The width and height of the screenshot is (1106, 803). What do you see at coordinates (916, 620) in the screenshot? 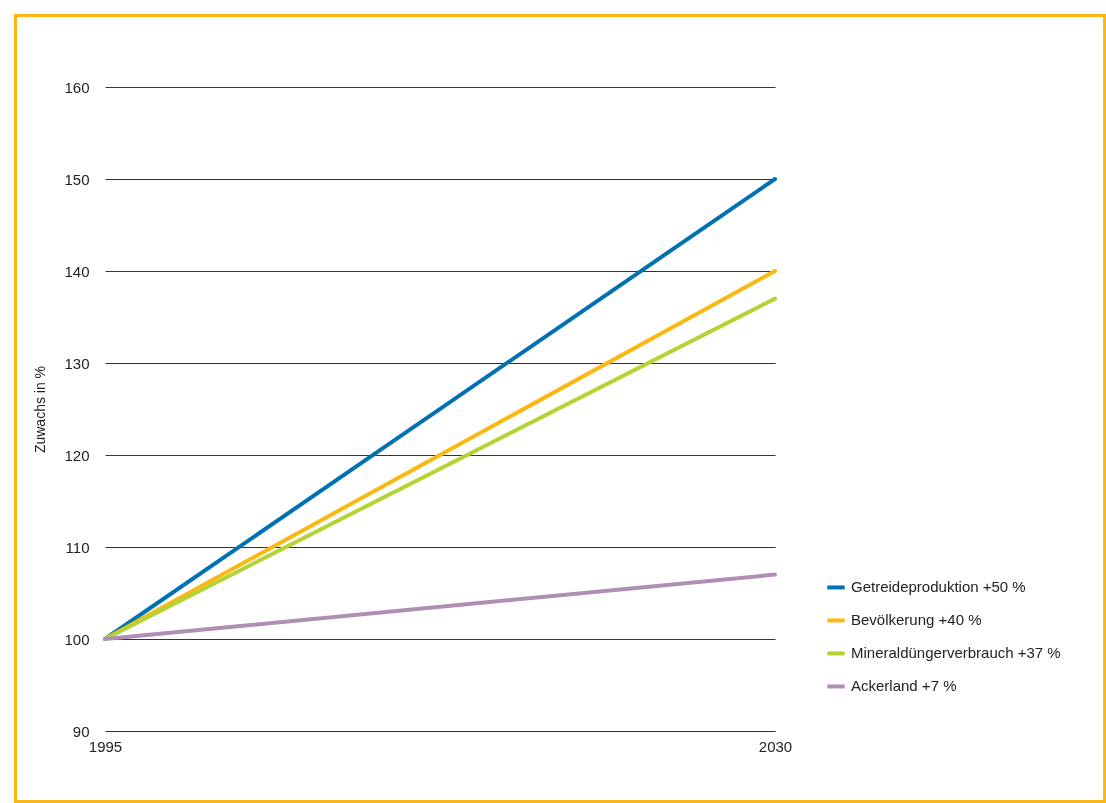
I see `legend-label: Bevölkerung +40 %` at bounding box center [916, 620].